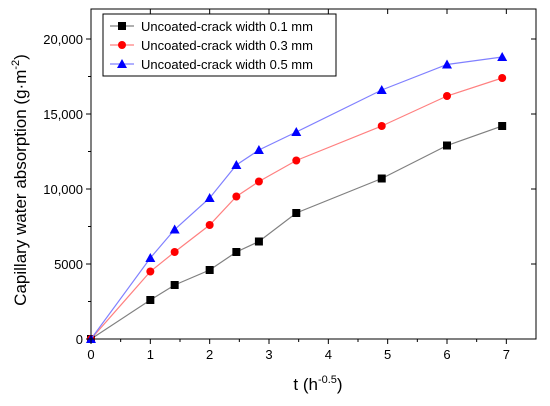  I want to click on x-tick-label: 4, so click(328, 354).